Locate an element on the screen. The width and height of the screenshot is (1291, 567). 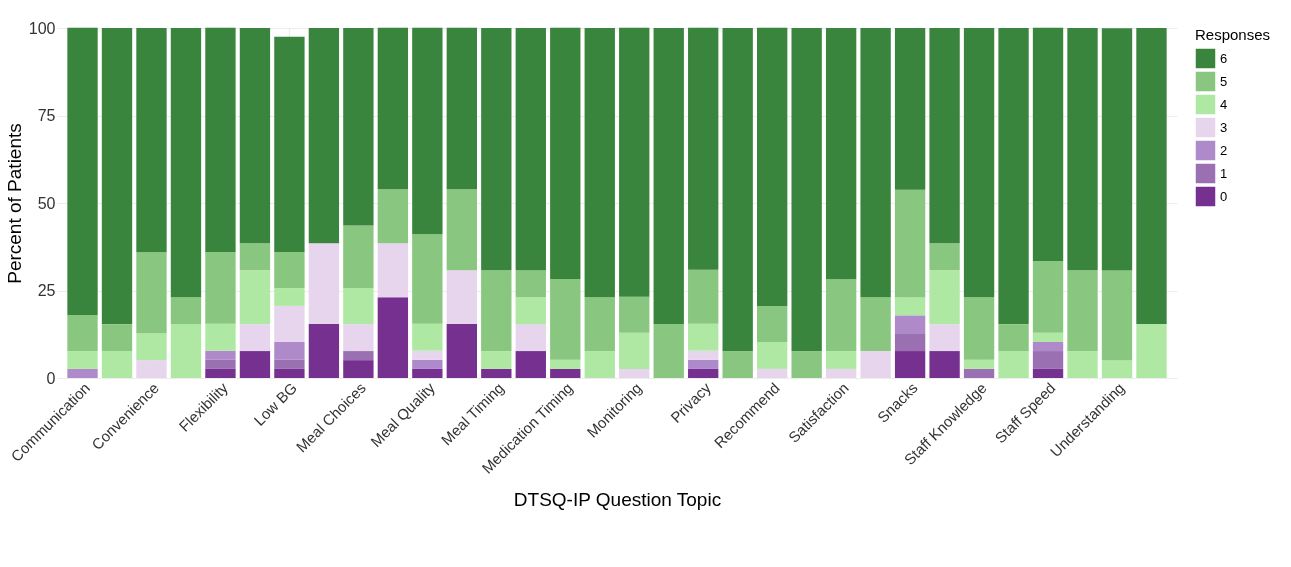
x-axis-title: DTSQ-IP Question Topic is located at coordinates (617, 499).